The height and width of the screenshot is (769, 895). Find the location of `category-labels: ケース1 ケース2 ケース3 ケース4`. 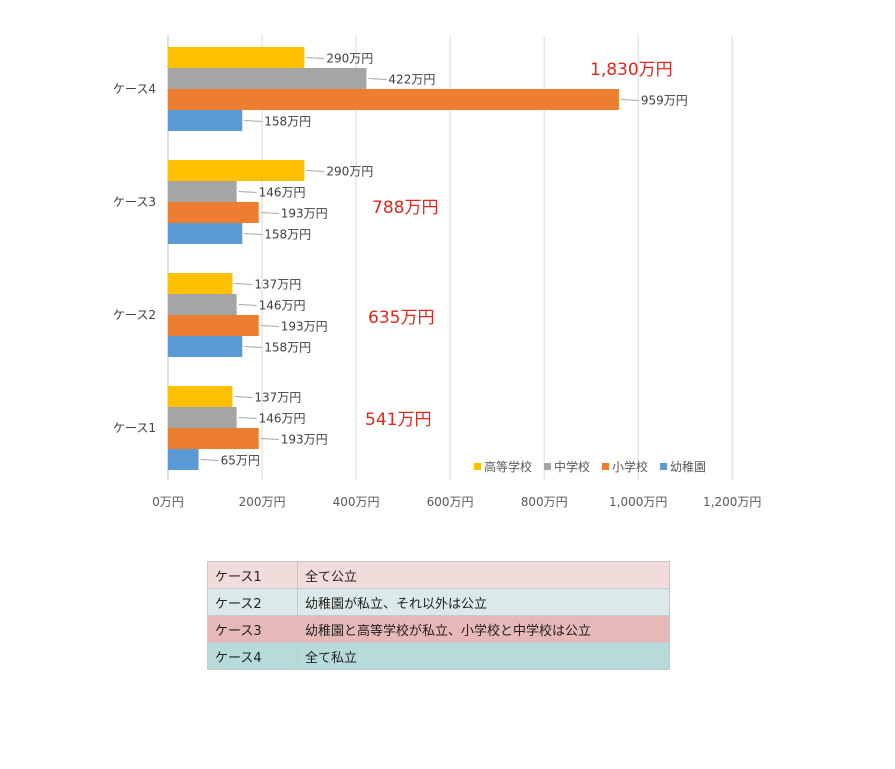

category-labels: ケース1 ケース2 ケース3 ケース4 is located at coordinates (134, 258).